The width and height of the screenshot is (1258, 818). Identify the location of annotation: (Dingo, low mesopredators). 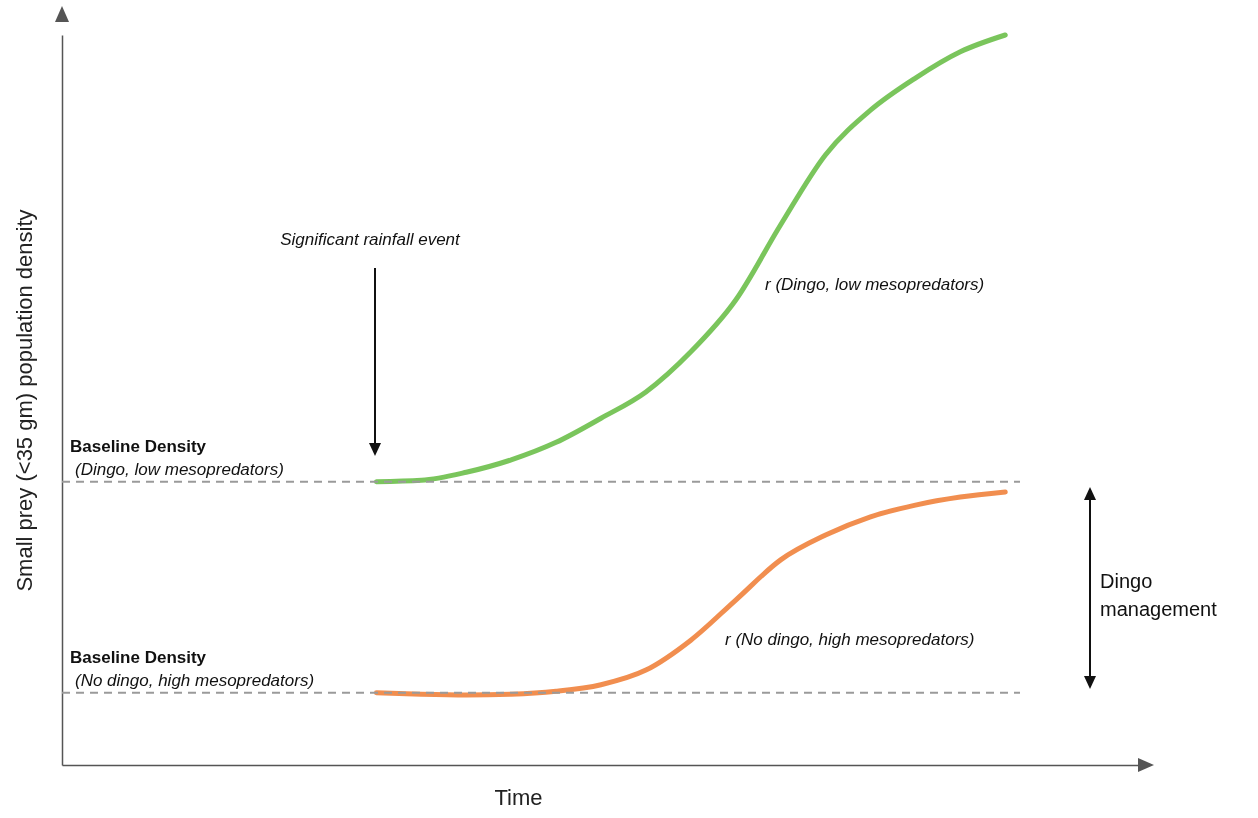
(179, 469).